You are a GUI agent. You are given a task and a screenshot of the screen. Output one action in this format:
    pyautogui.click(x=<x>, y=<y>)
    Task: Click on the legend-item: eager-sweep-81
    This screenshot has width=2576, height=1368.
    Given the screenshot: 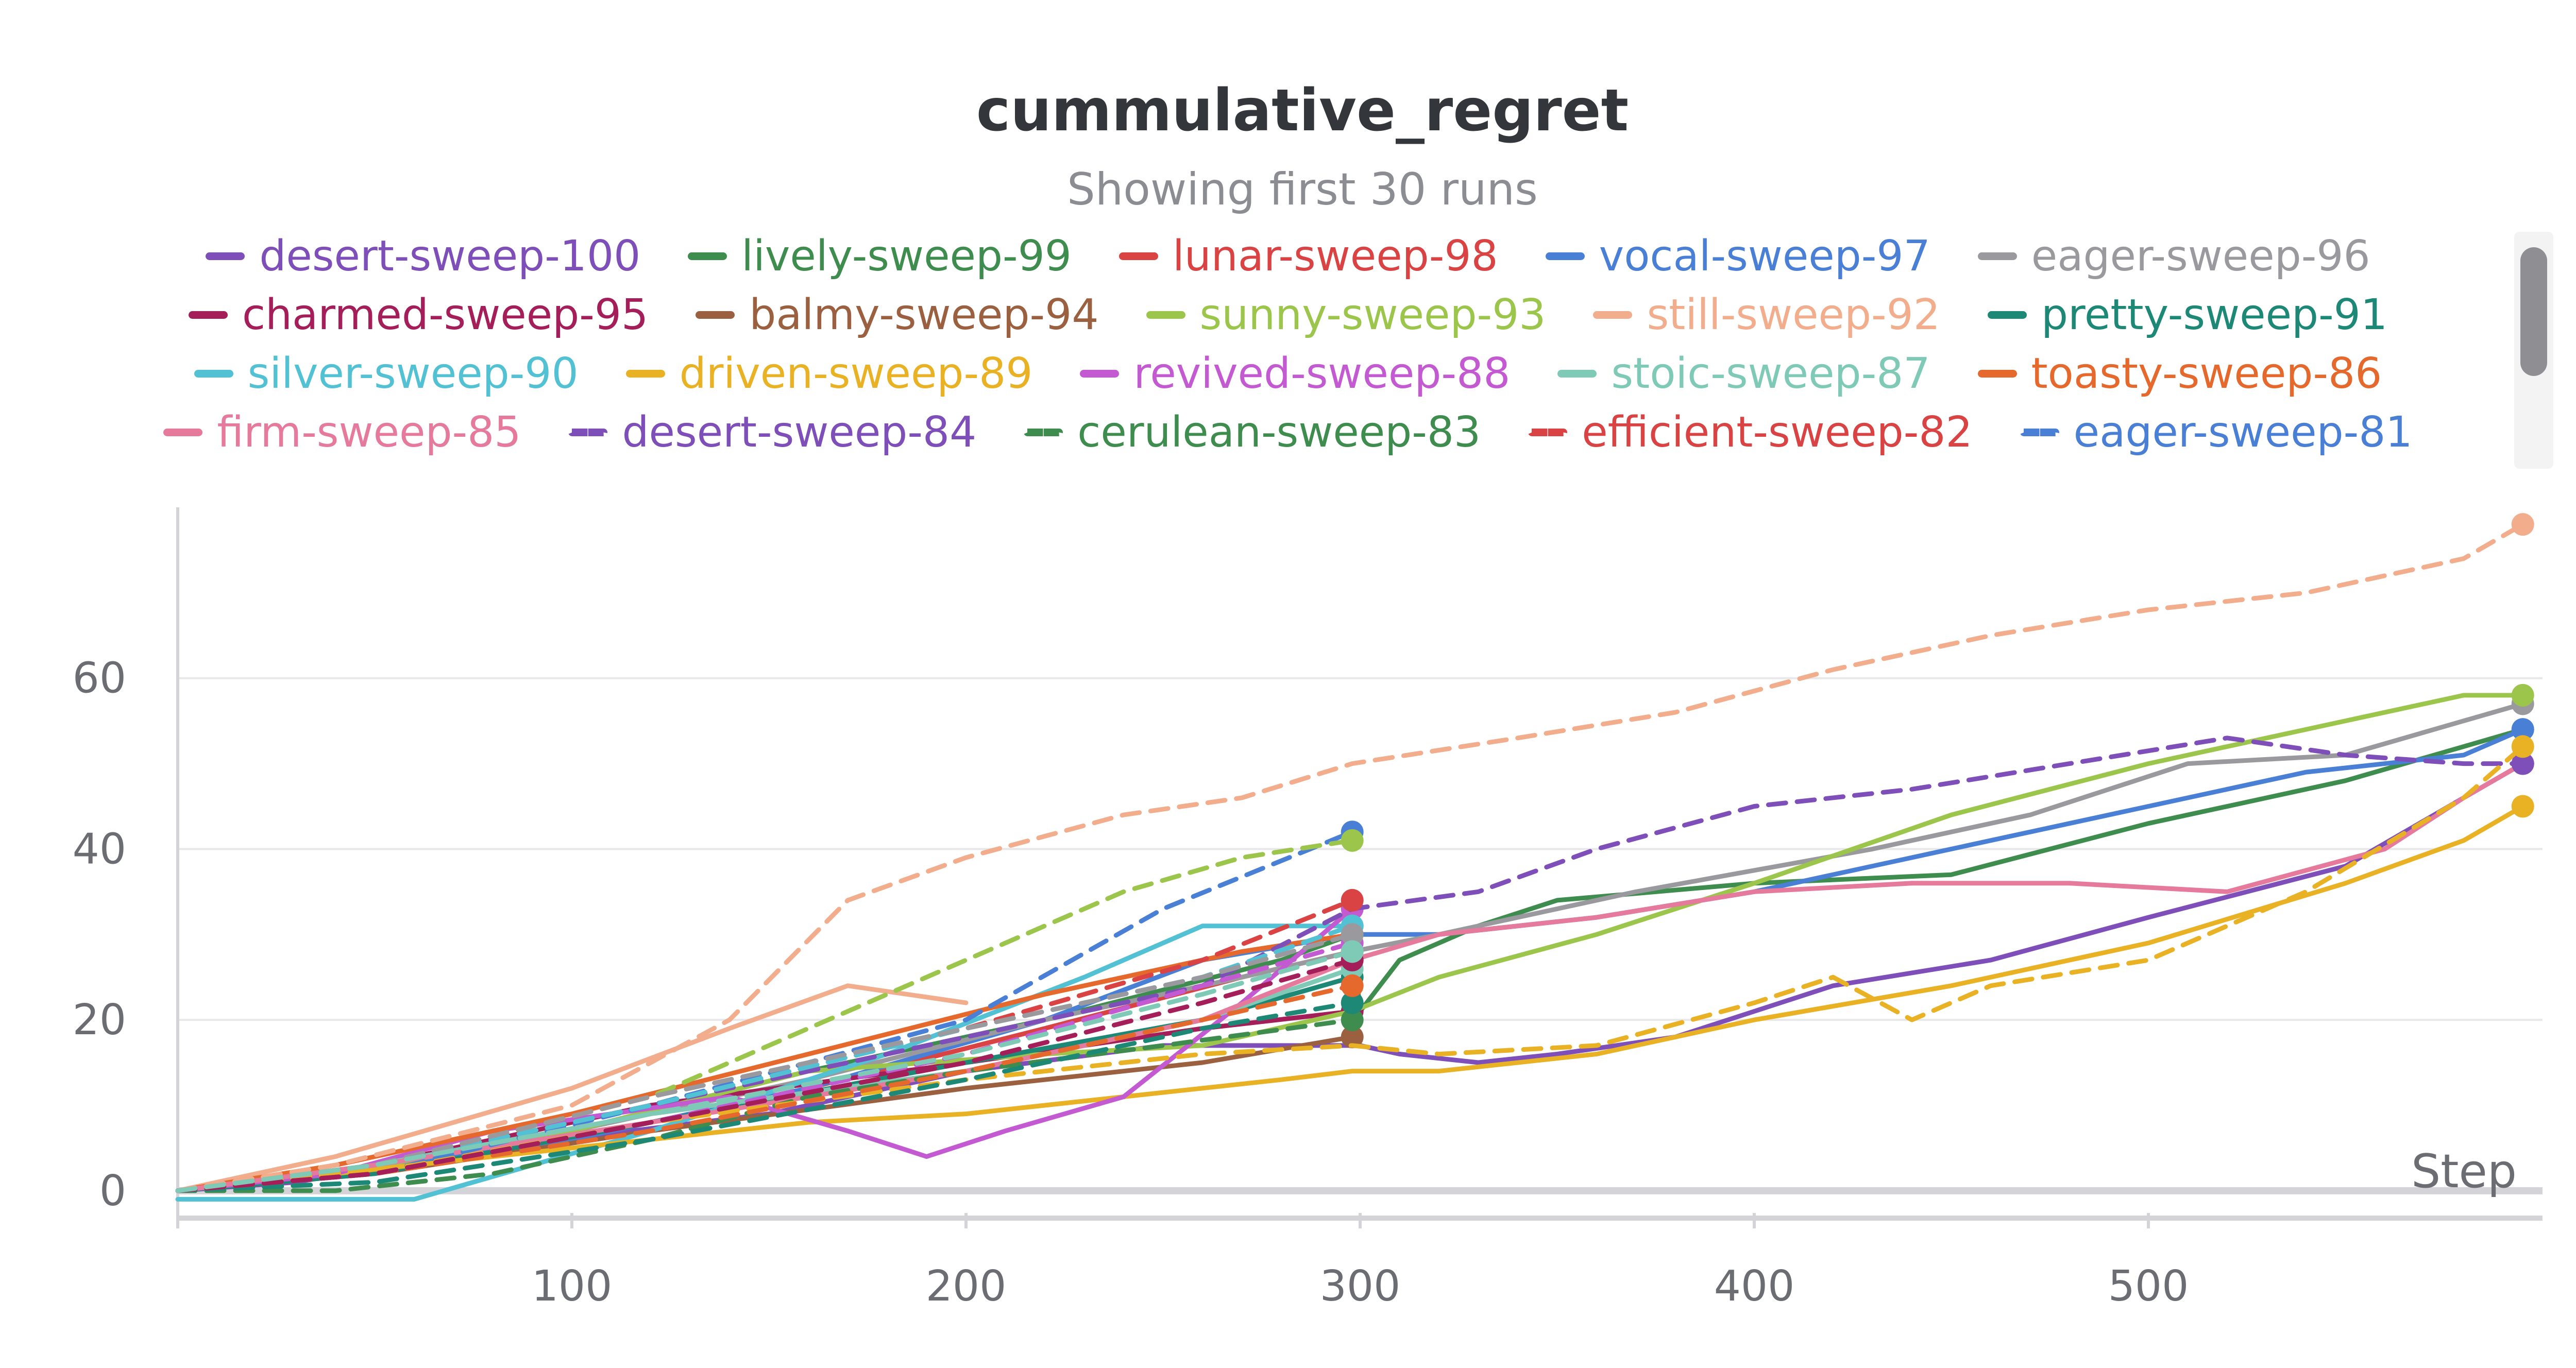 What is the action you would take?
    pyautogui.click(x=2216, y=432)
    